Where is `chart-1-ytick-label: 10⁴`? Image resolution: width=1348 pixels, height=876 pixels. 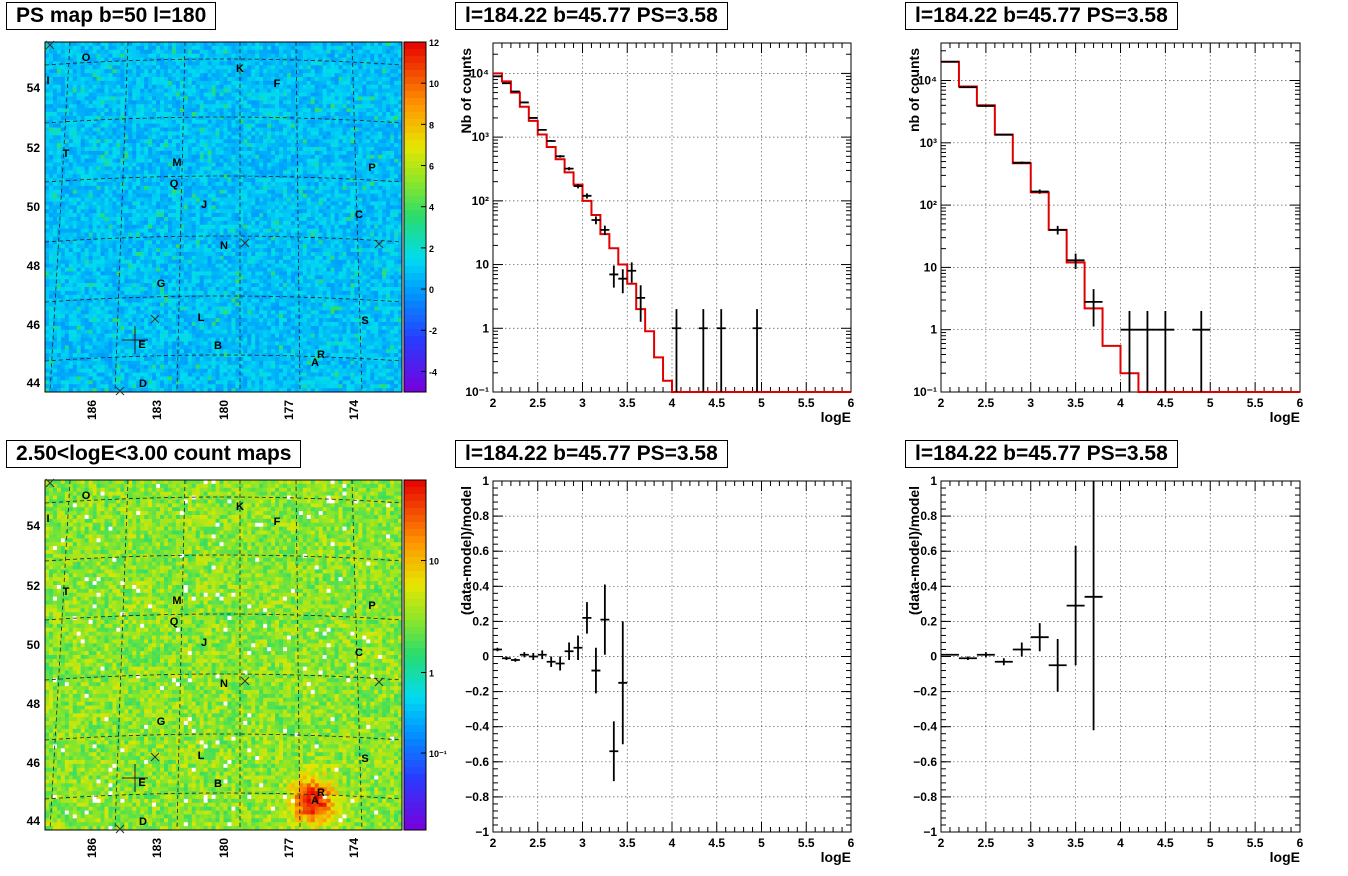 chart-1-ytick-label: 10⁴ is located at coordinates (479, 73).